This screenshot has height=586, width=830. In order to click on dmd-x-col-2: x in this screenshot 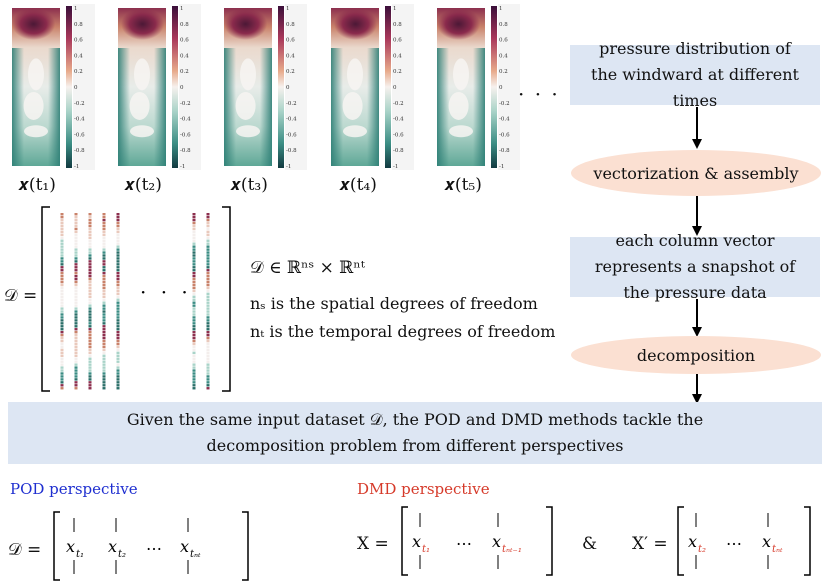, I will do `click(496, 541)`.